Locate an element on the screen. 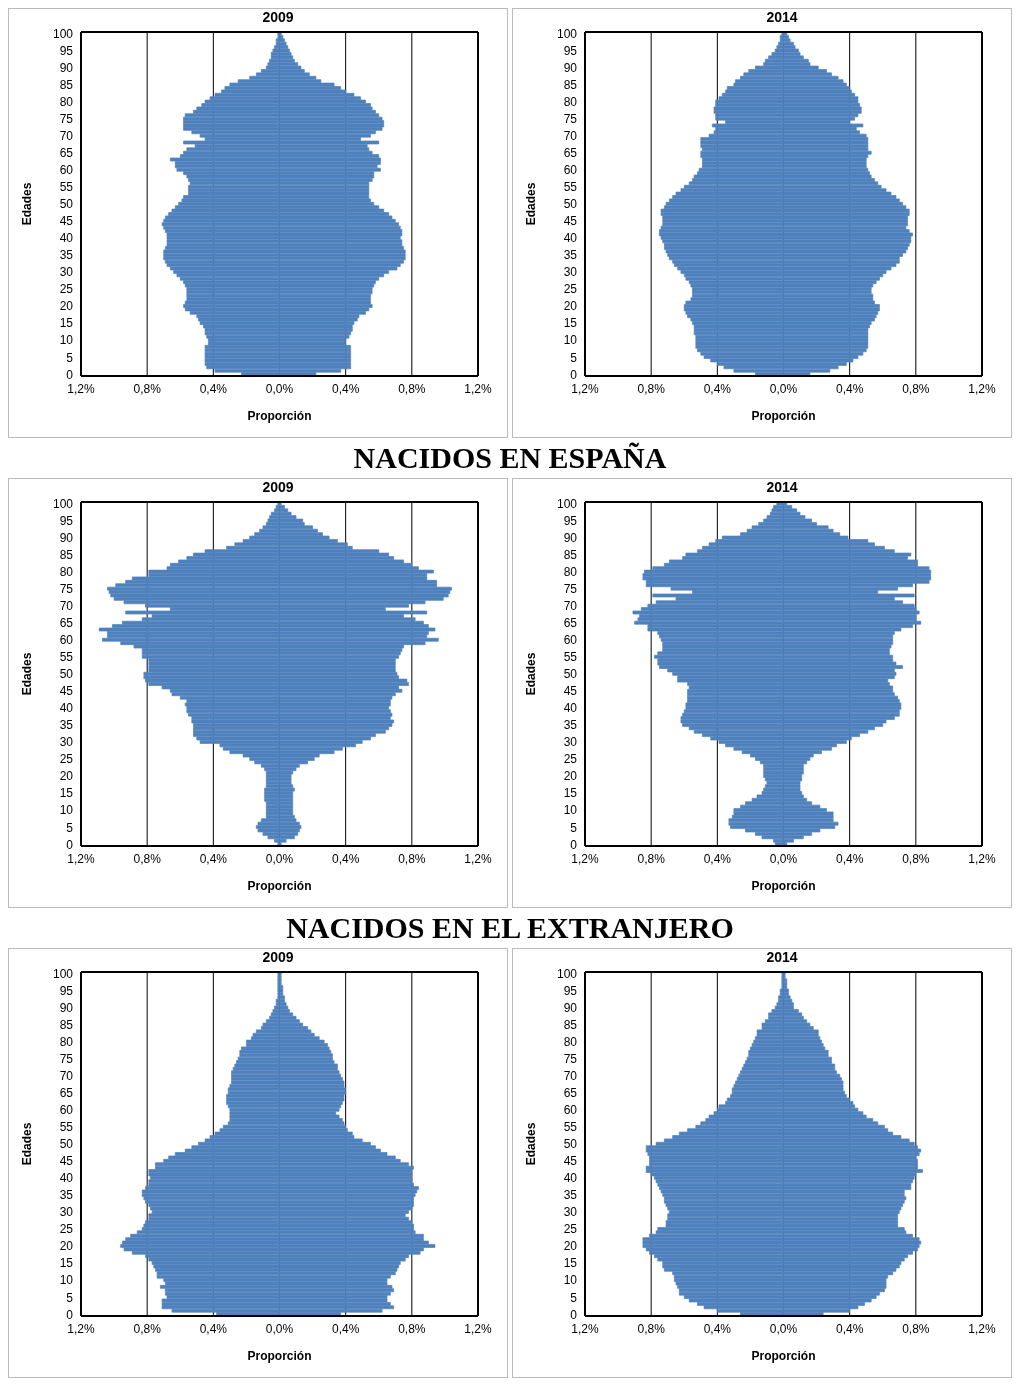  chart-title: 2009 is located at coordinates (278, 488).